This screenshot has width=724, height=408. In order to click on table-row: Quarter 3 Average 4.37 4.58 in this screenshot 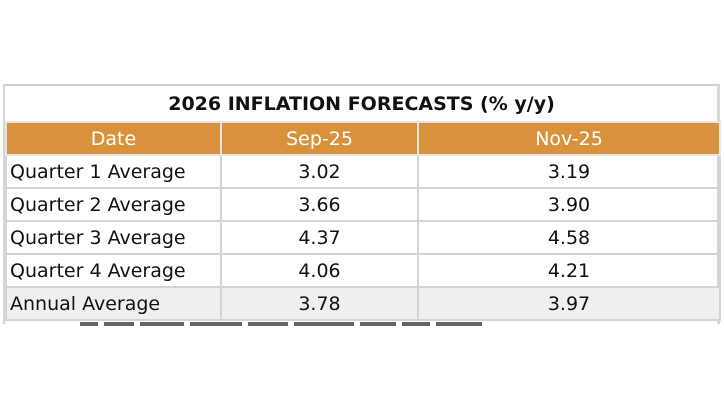, I will do `click(363, 237)`.